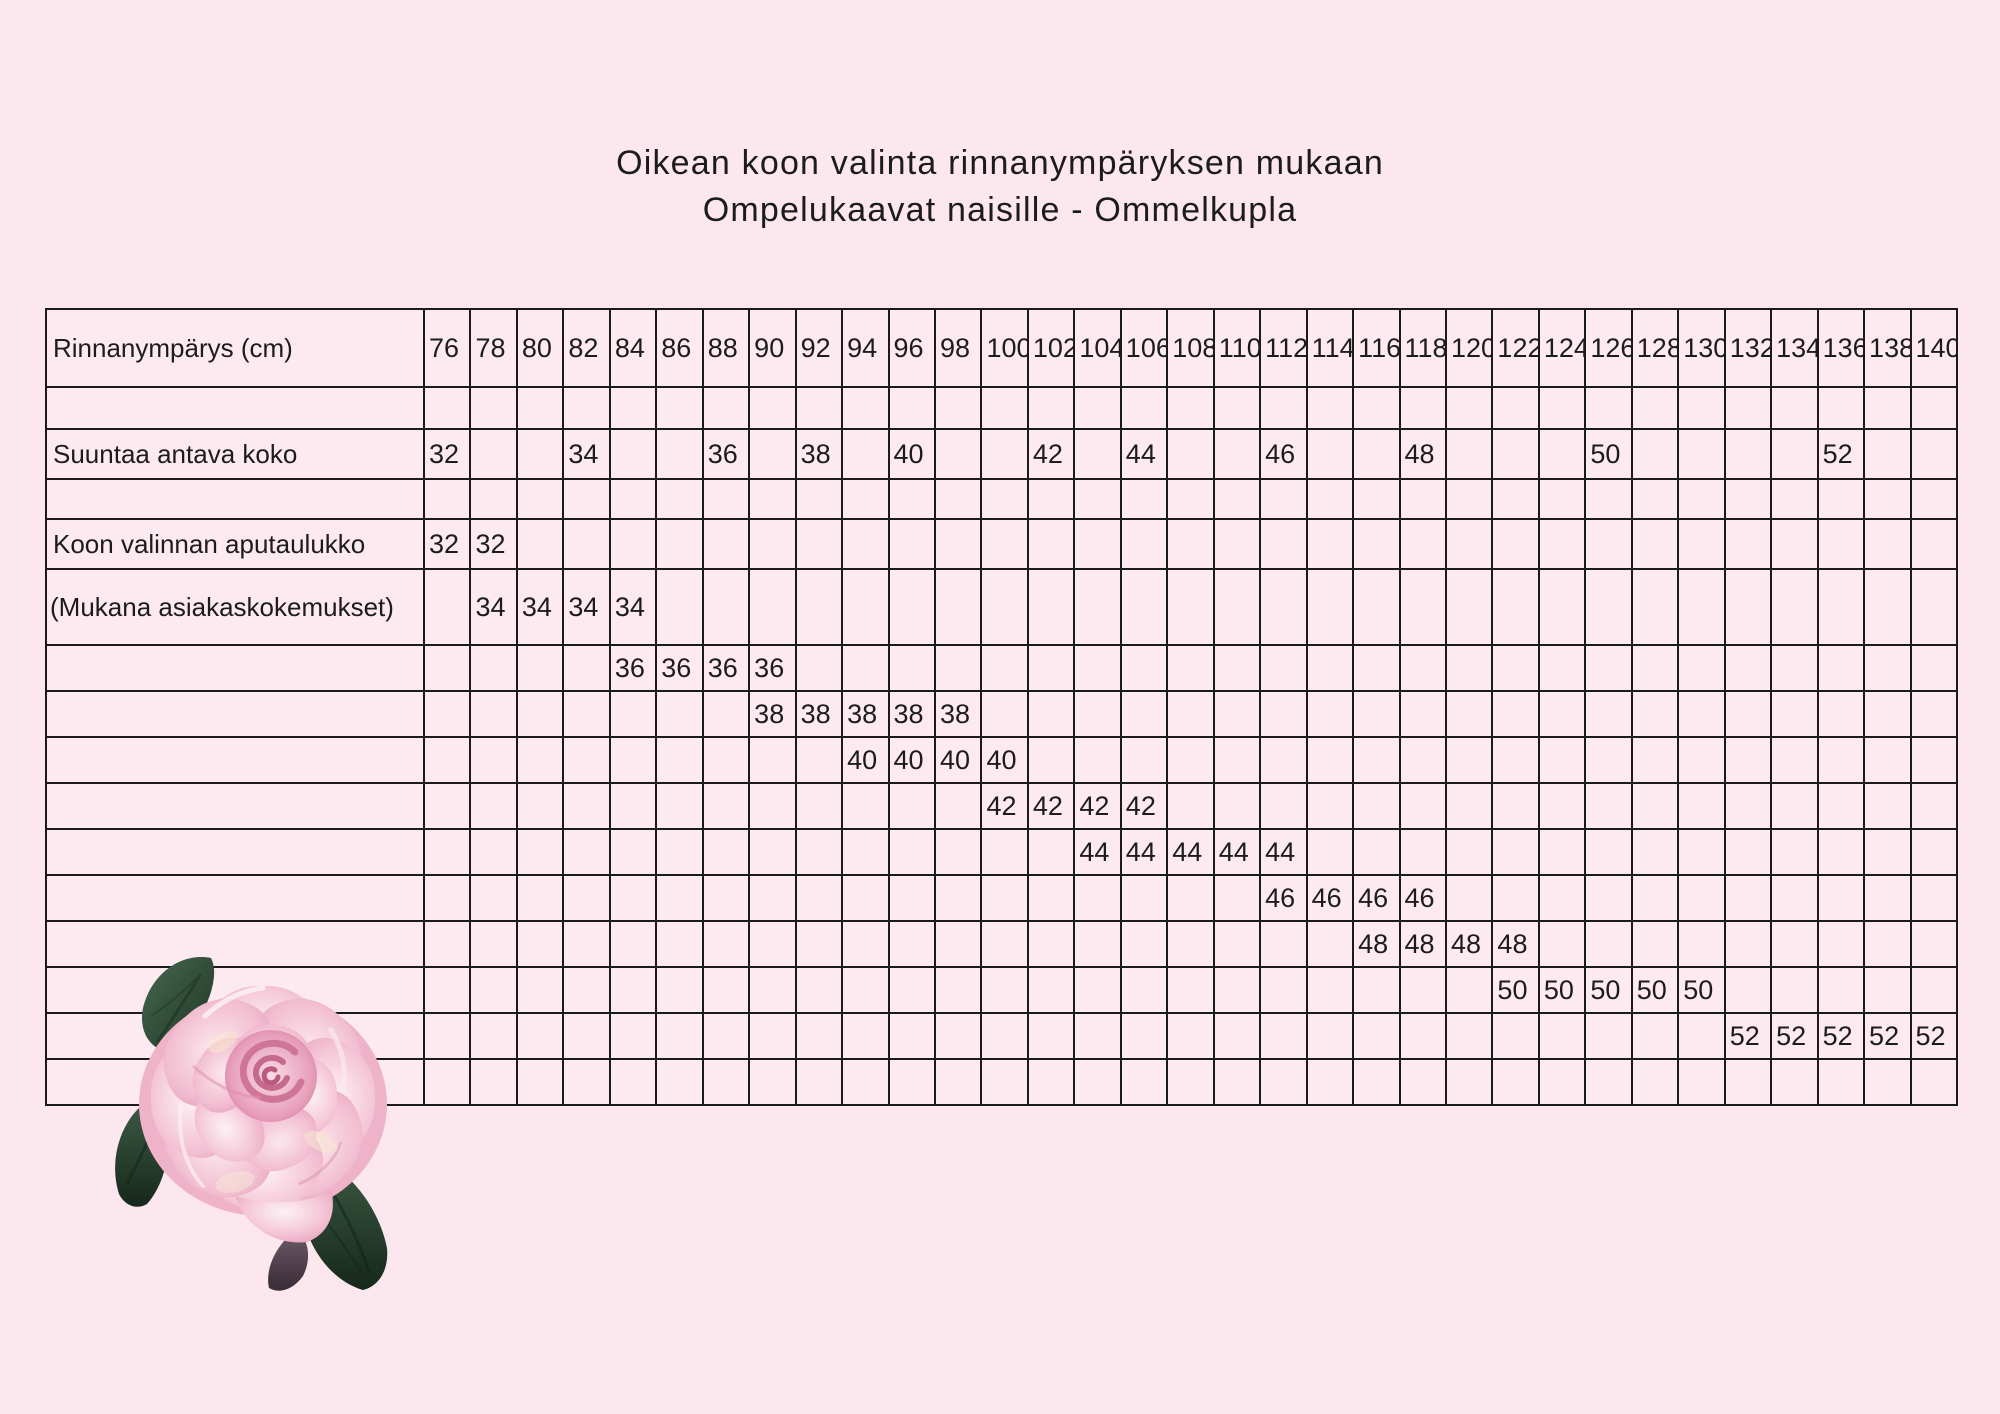 The width and height of the screenshot is (2000, 1414). I want to click on bust-value-cell: 104, so click(1097, 348).